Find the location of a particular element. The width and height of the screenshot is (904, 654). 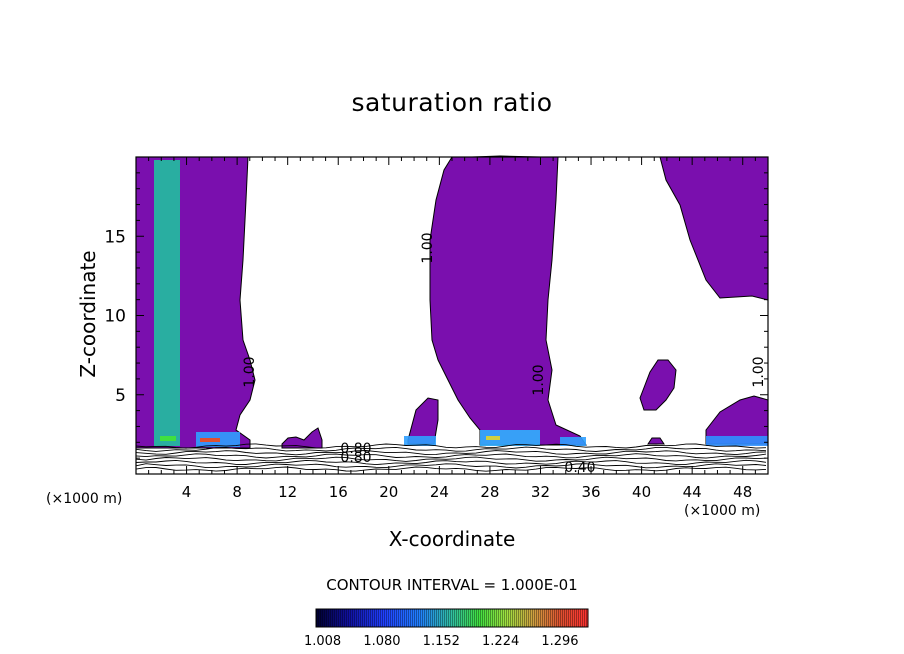

x-tick-label: 16 is located at coordinates (338, 492).